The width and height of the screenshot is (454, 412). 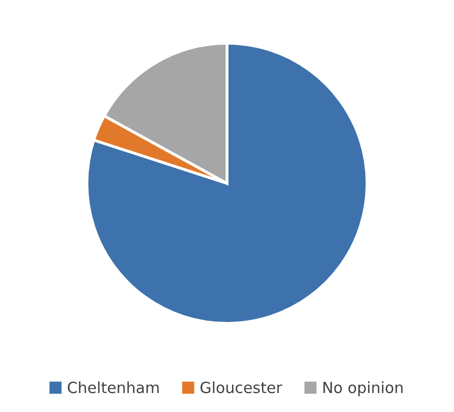 What do you see at coordinates (363, 388) in the screenshot?
I see `legend-label: No opinion` at bounding box center [363, 388].